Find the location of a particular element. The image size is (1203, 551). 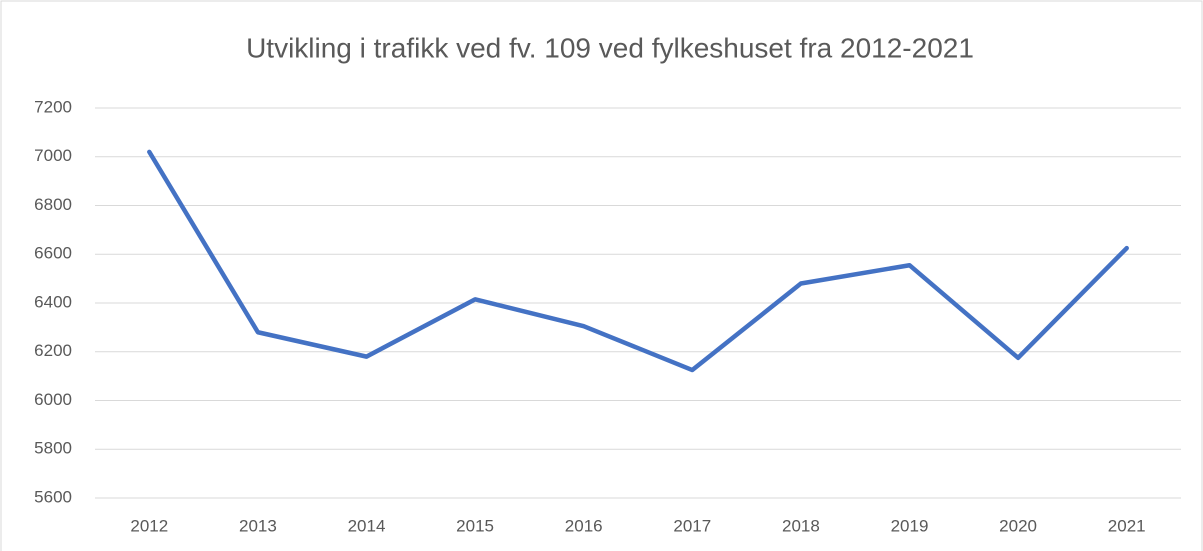

x-tick-label: 2013 is located at coordinates (258, 525).